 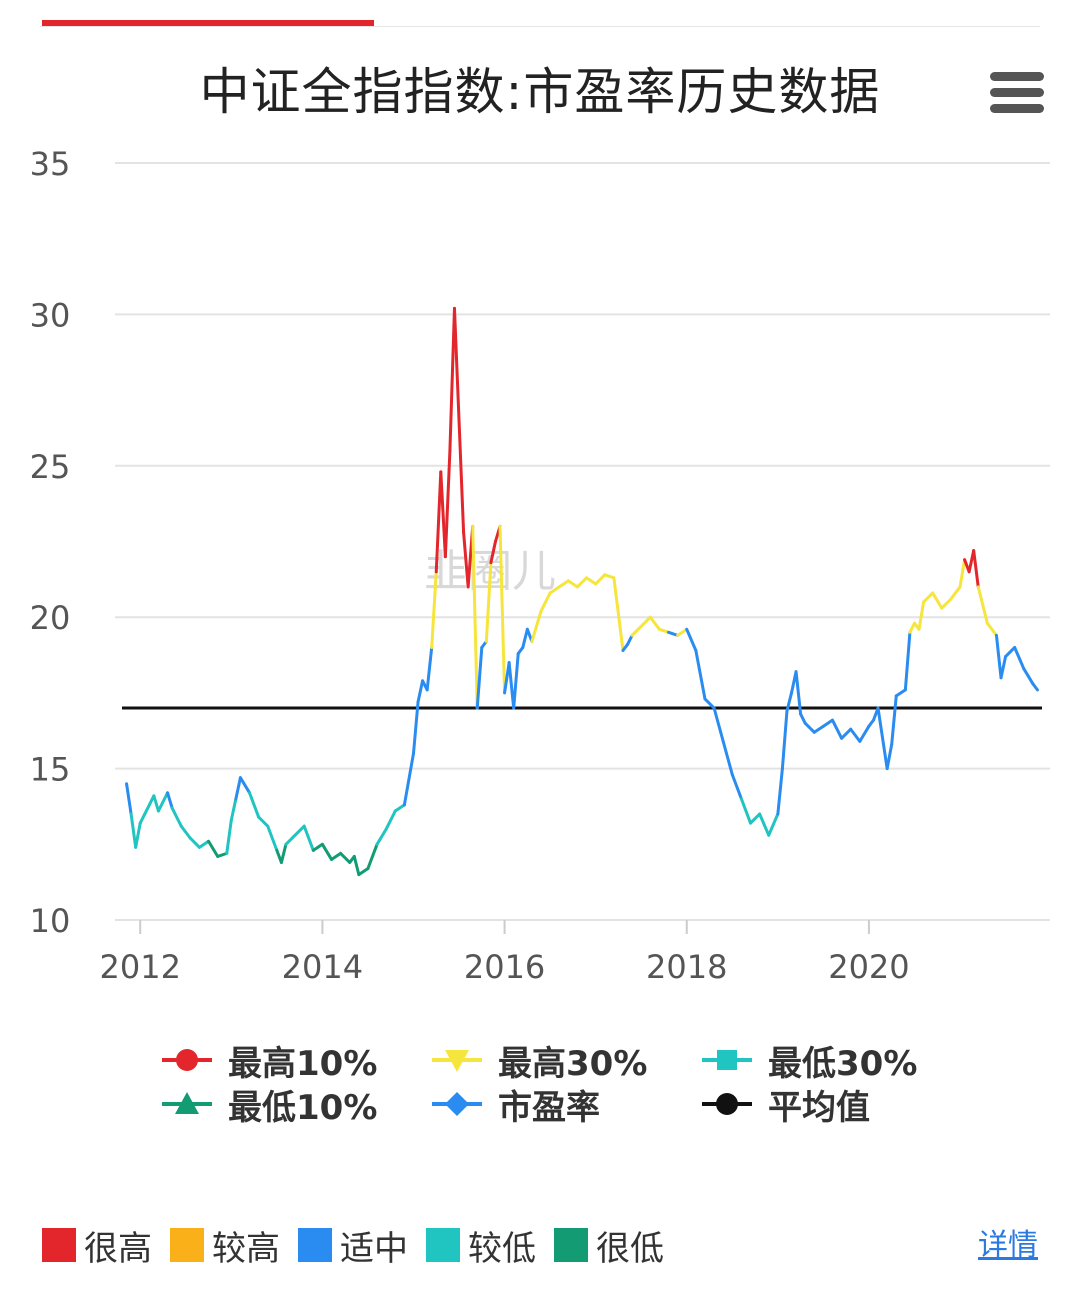 I want to click on band-swatch, so click(x=443, y=1245).